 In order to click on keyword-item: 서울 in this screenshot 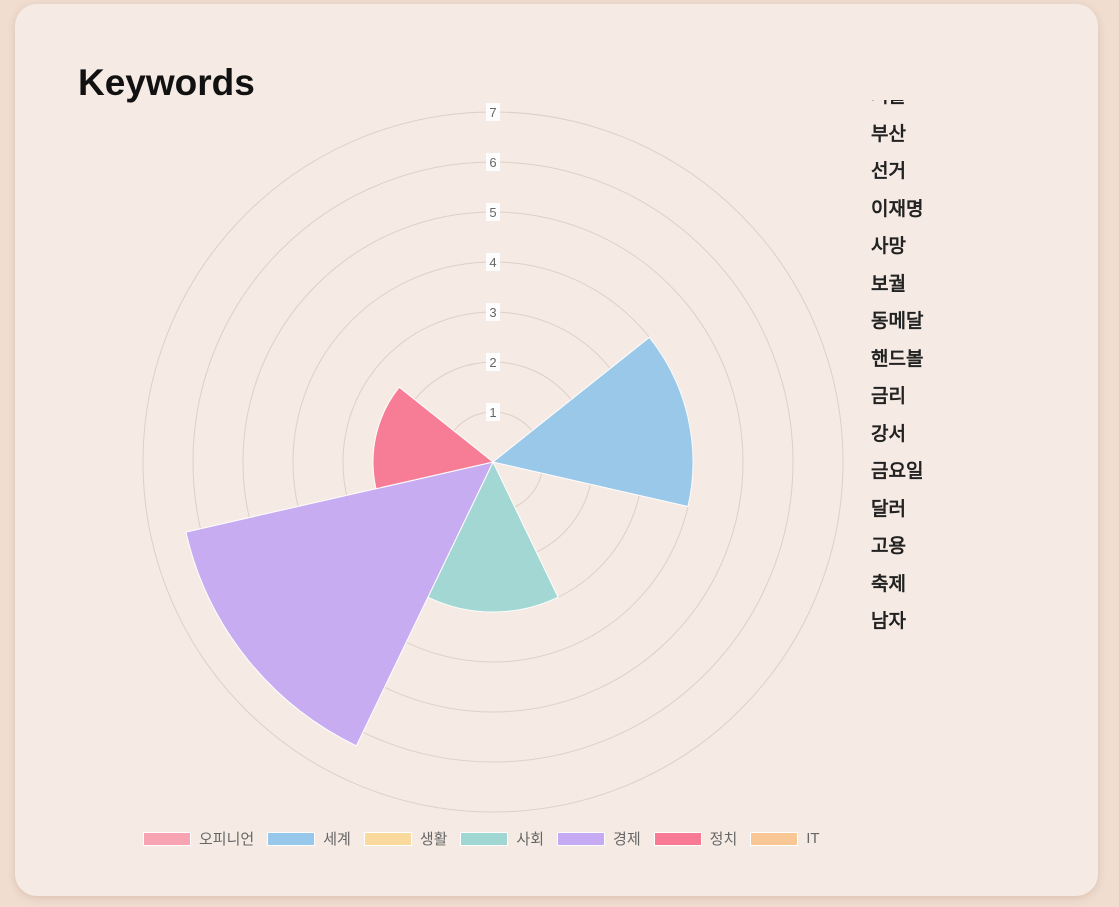, I will do `click(897, 108)`.